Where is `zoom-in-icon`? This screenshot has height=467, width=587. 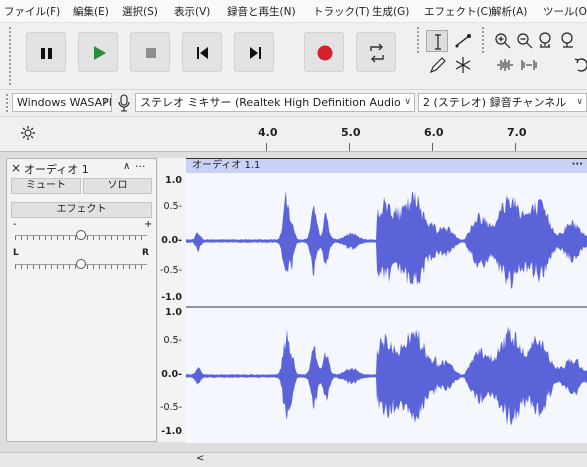
zoom-in-icon is located at coordinates (503, 41).